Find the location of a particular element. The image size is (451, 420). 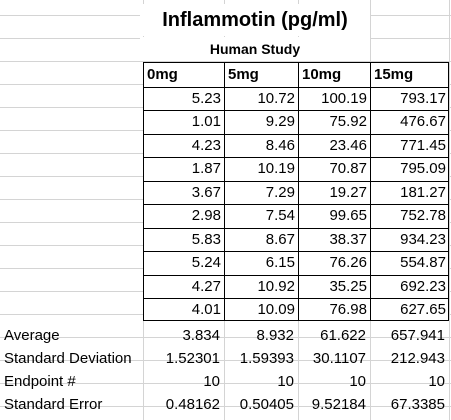

table-cell: 752.78 is located at coordinates (423, 215).